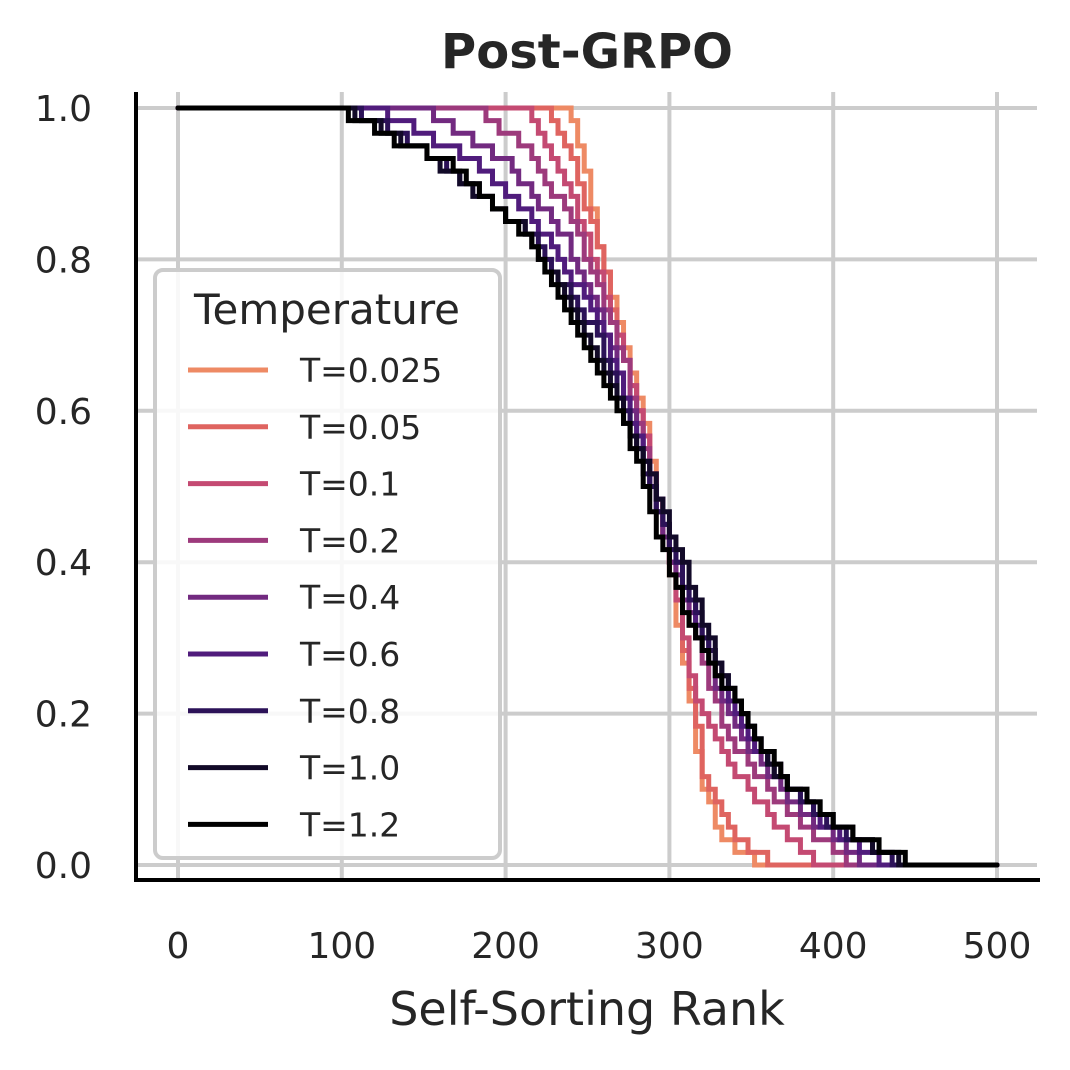 The width and height of the screenshot is (1070, 1070). What do you see at coordinates (833, 946) in the screenshot?
I see `x-tick-label: 400` at bounding box center [833, 946].